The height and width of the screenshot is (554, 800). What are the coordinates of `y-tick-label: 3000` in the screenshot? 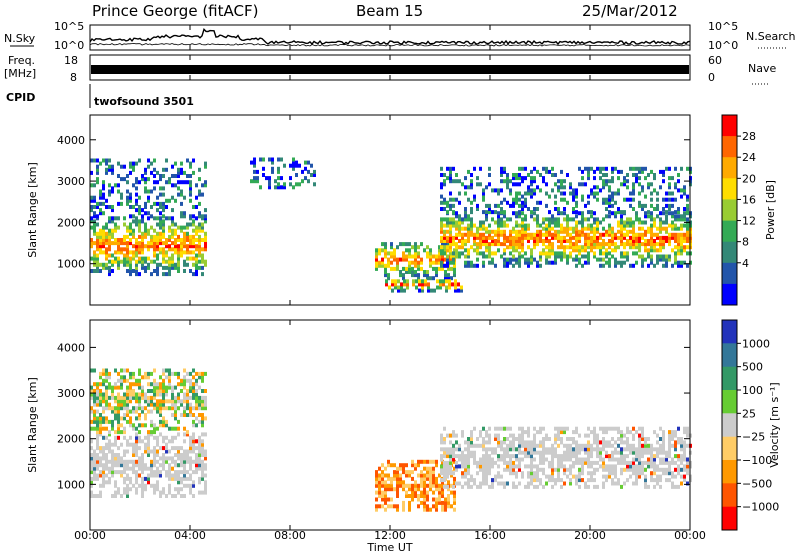 It's located at (71, 393).